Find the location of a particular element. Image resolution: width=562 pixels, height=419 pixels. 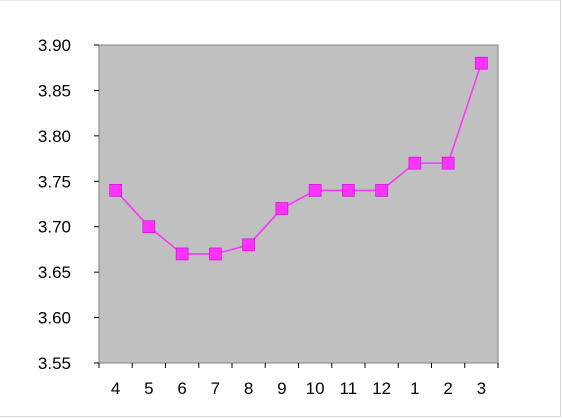

y-tick-label: 3.60 is located at coordinates (54, 318).